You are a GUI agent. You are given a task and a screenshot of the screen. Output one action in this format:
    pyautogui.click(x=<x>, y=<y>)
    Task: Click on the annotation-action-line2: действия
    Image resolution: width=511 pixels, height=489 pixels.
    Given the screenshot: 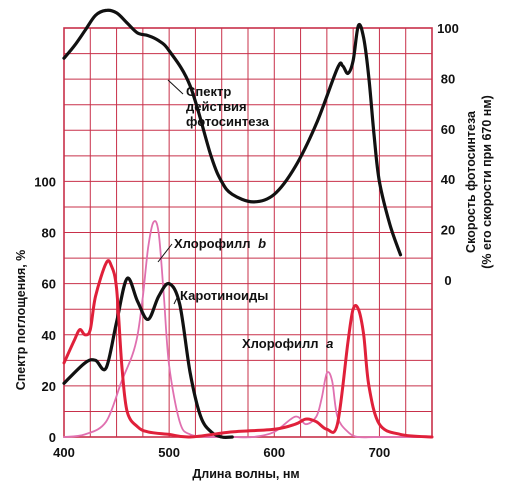 What is the action you would take?
    pyautogui.click(x=216, y=106)
    